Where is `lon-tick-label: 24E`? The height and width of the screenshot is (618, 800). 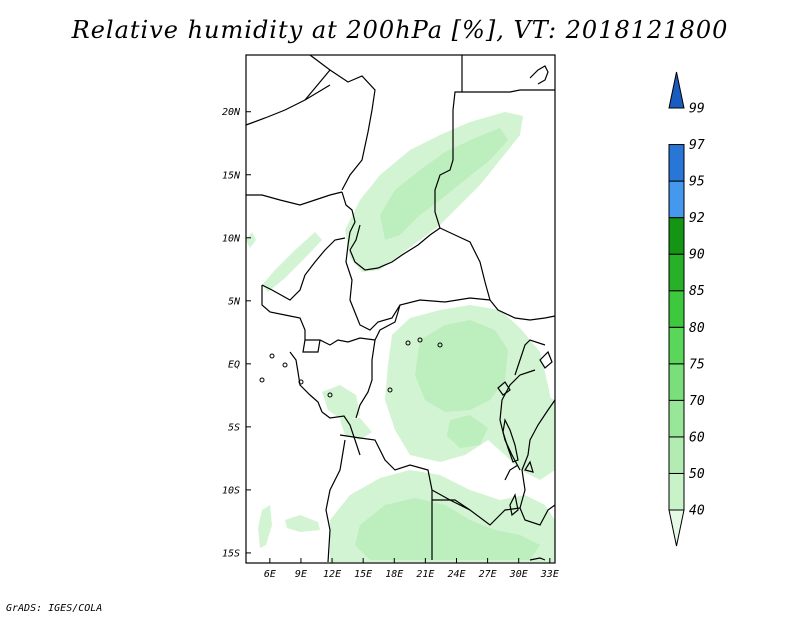
lon-tick-label: 24E is located at coordinates (456, 574).